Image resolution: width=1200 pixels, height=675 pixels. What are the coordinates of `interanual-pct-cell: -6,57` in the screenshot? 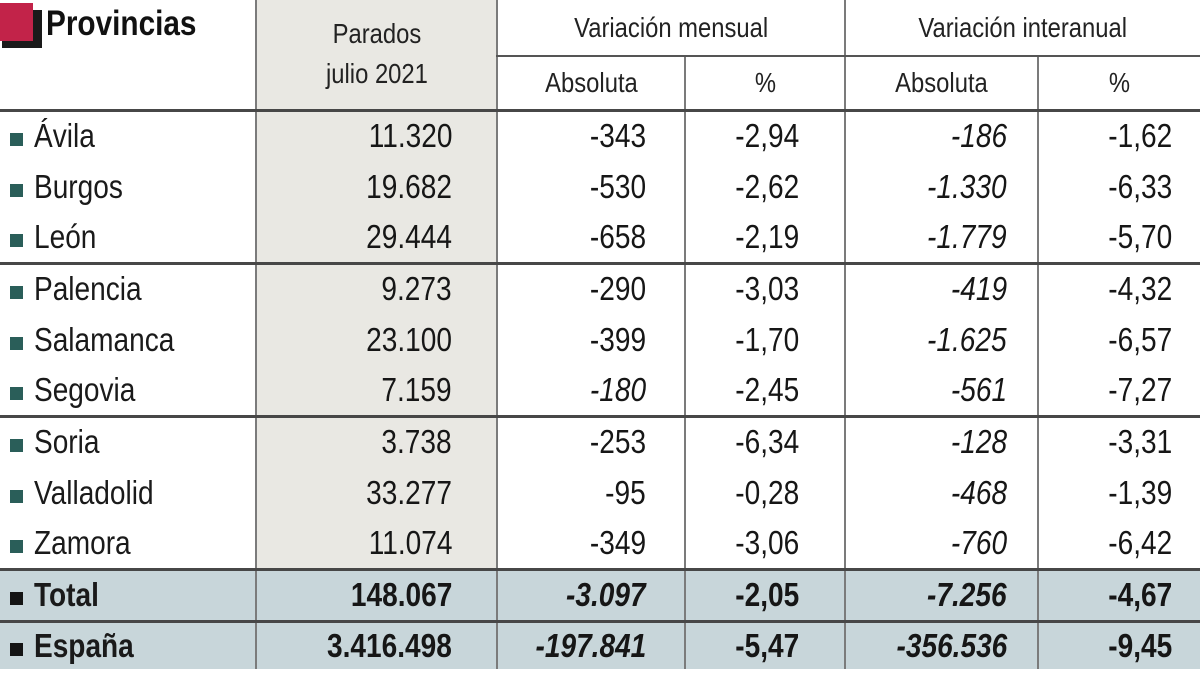 It's located at (1118, 339).